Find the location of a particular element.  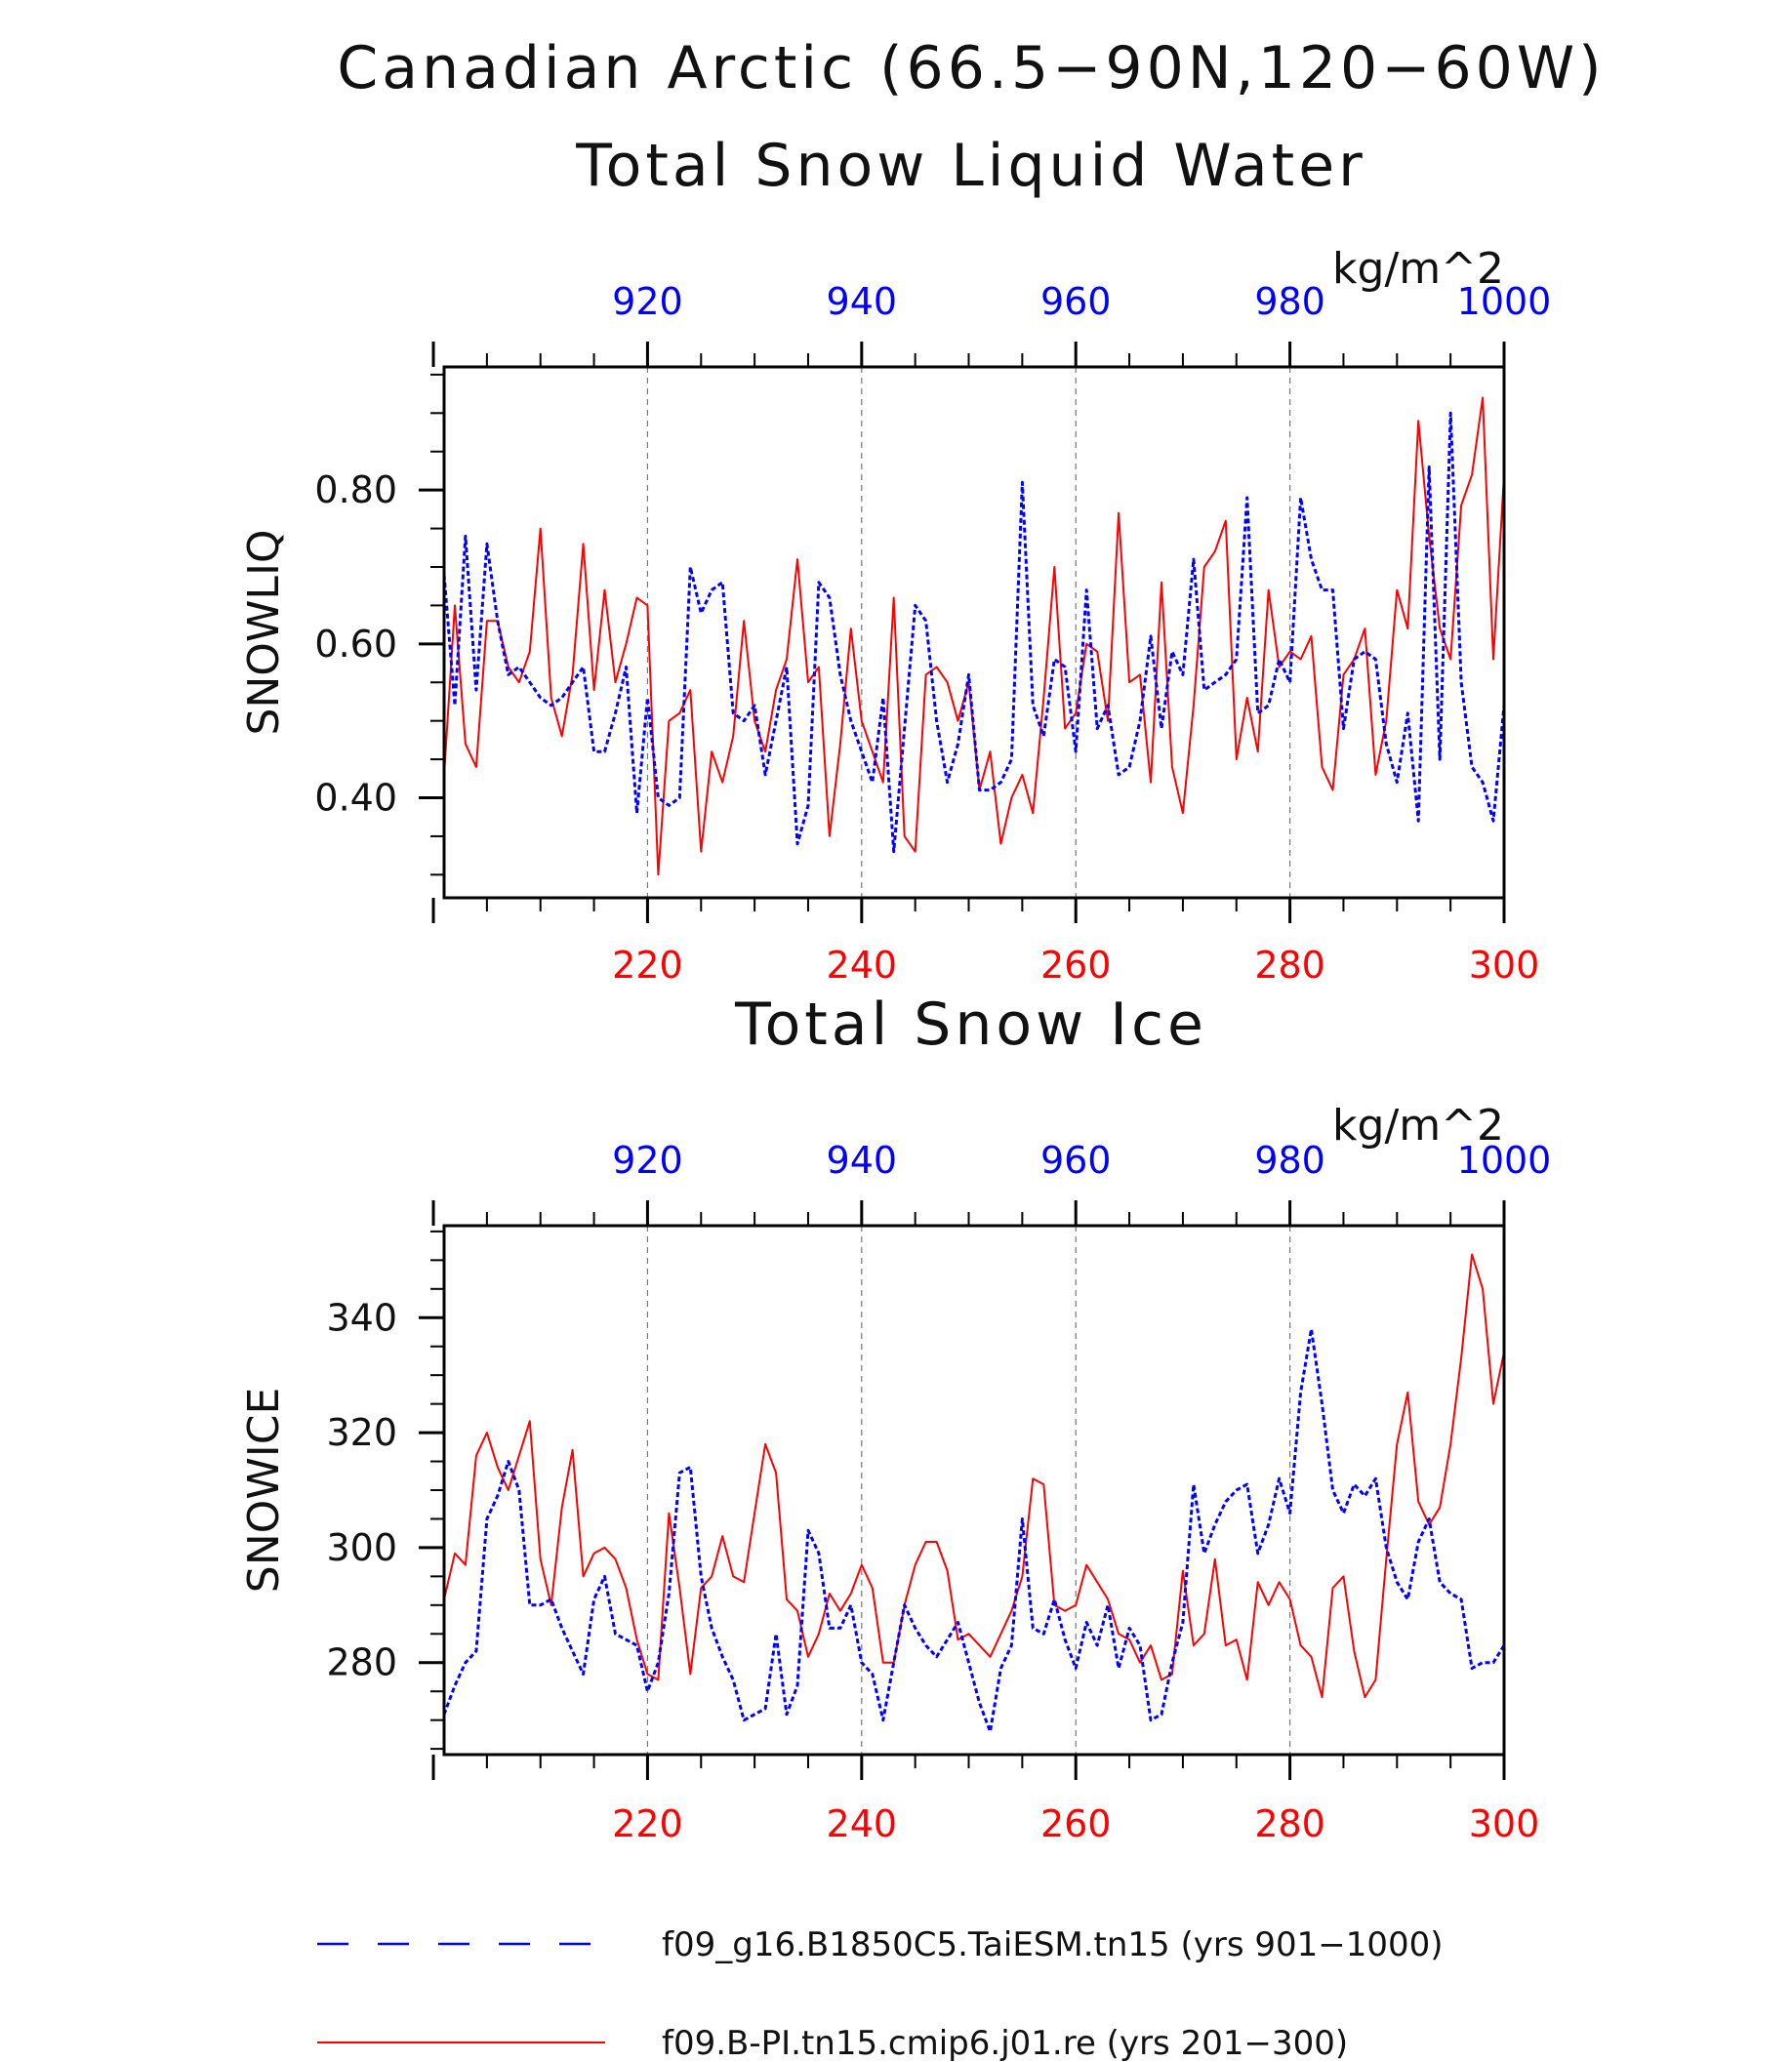

snowliq-xtick-label-bottom: 260 is located at coordinates (1076, 965).